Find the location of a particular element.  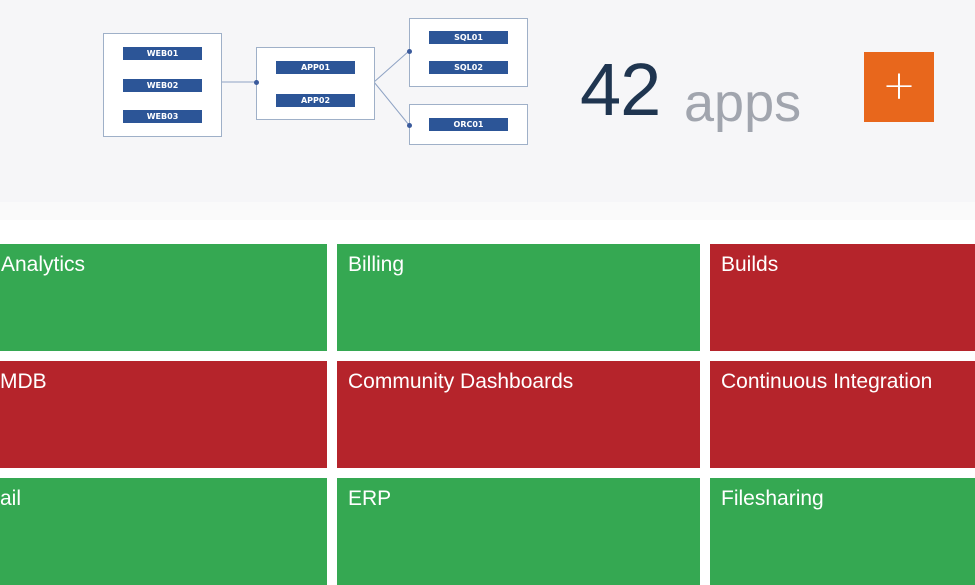

add-app-button: + is located at coordinates (899, 87).